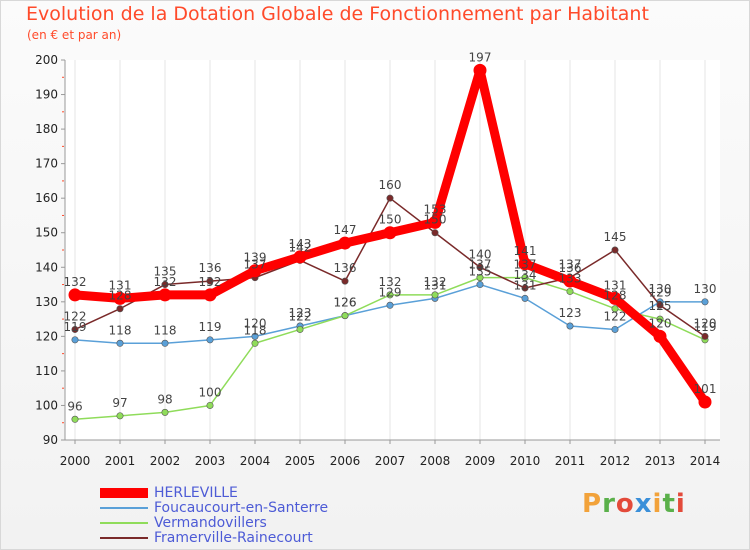 The image size is (750, 550). I want to click on x-tick-label: 2000, so click(75, 461).